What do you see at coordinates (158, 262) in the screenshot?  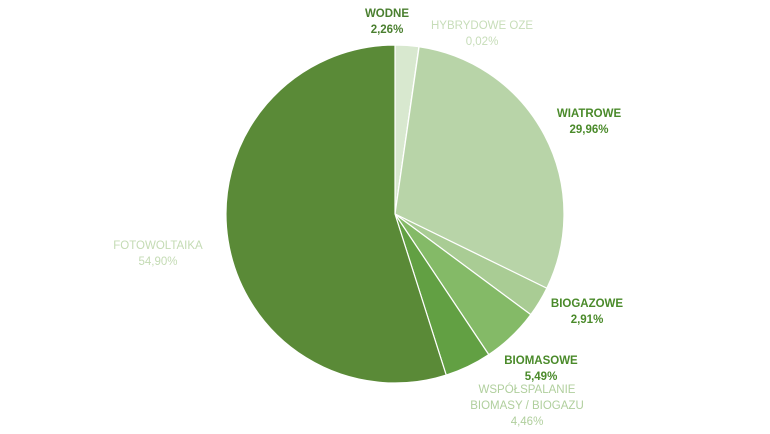 I see `label-fotowoltaika-value: 54,90%` at bounding box center [158, 262].